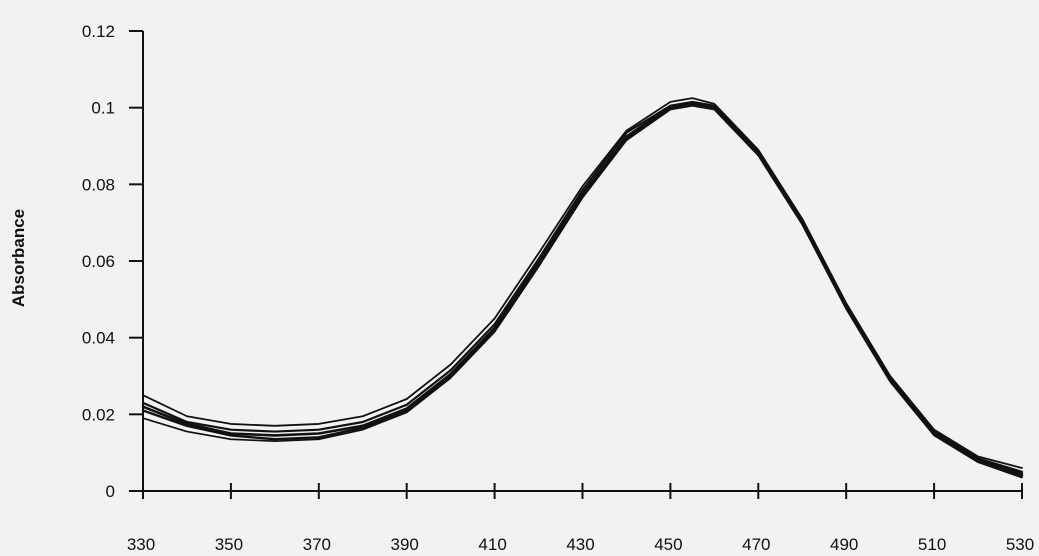  I want to click on x-tick-label: 390, so click(405, 544).